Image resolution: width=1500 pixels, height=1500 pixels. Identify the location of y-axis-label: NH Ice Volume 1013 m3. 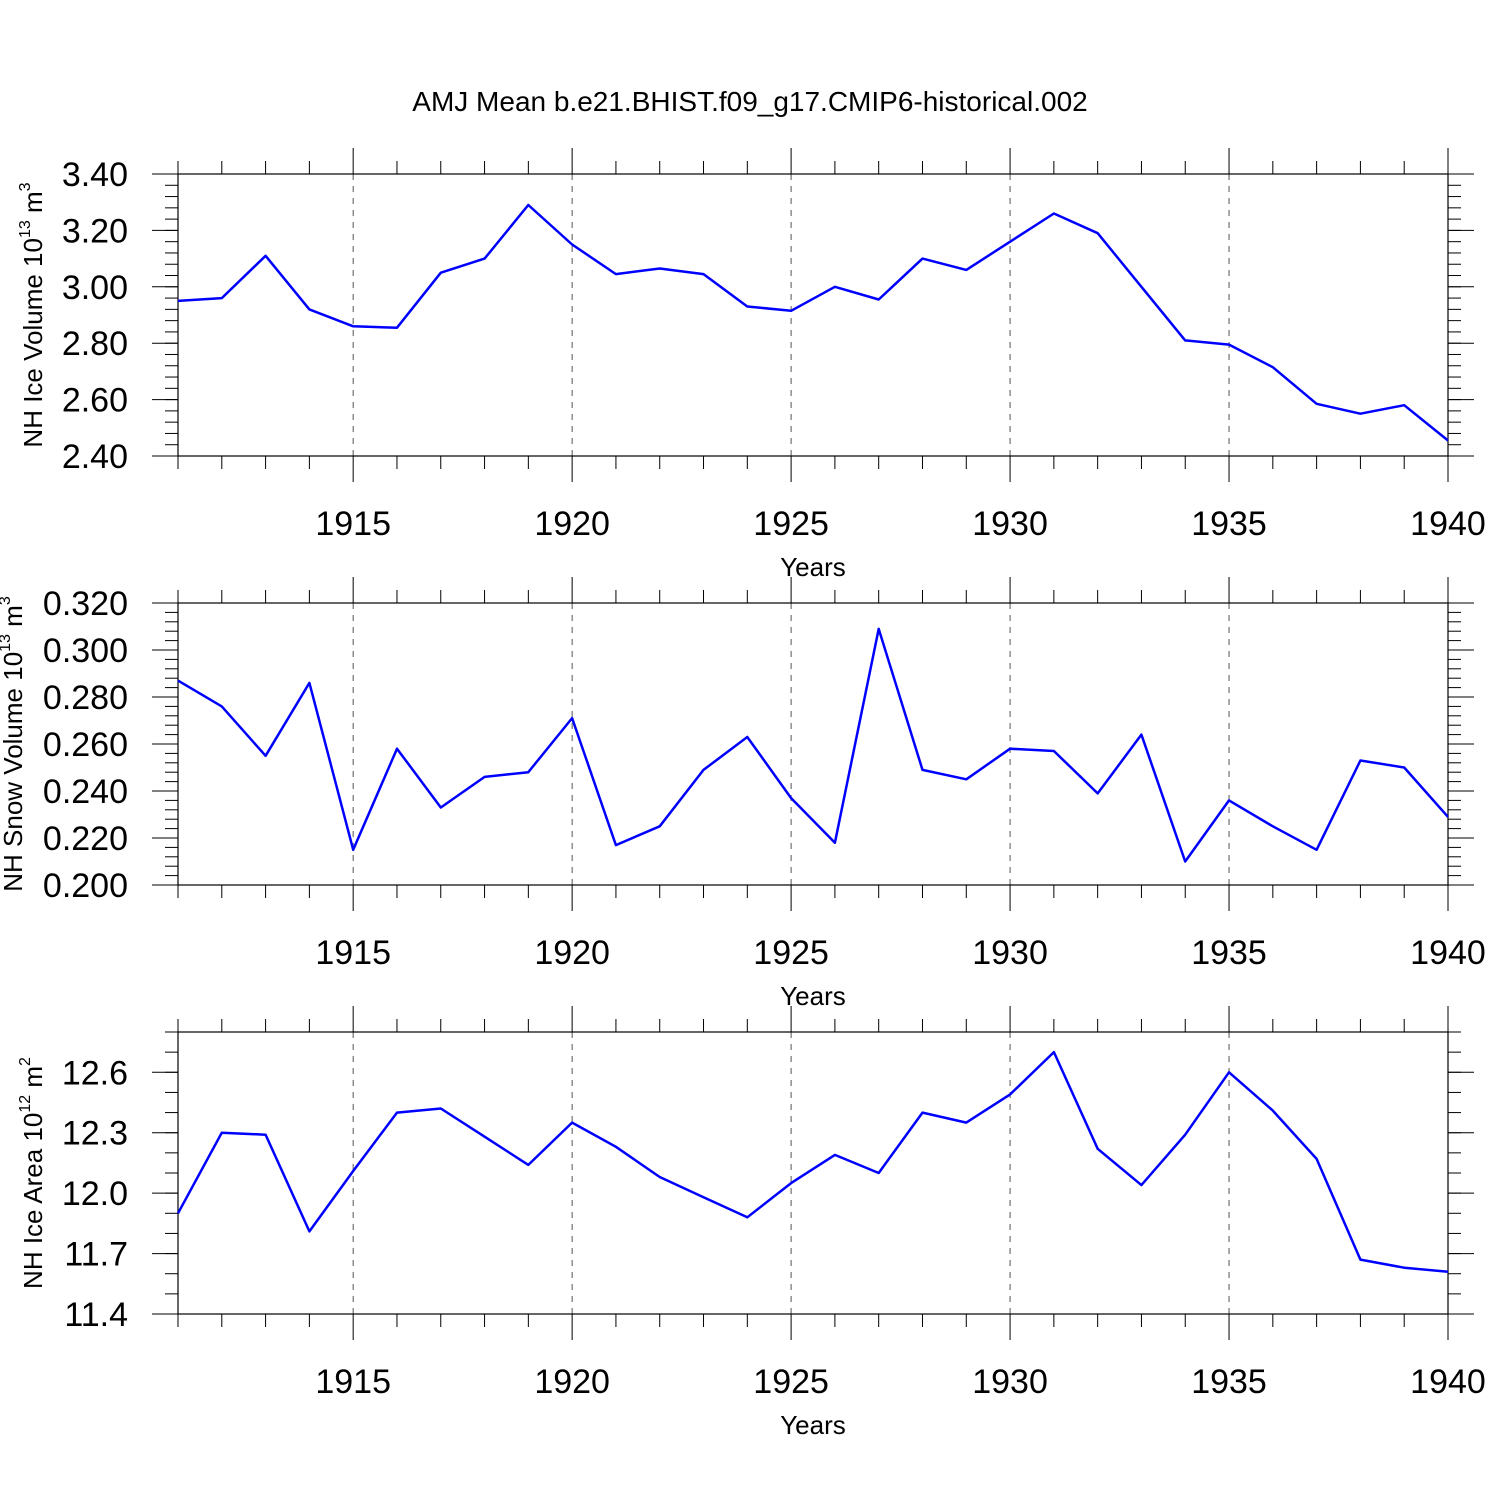
(32, 314).